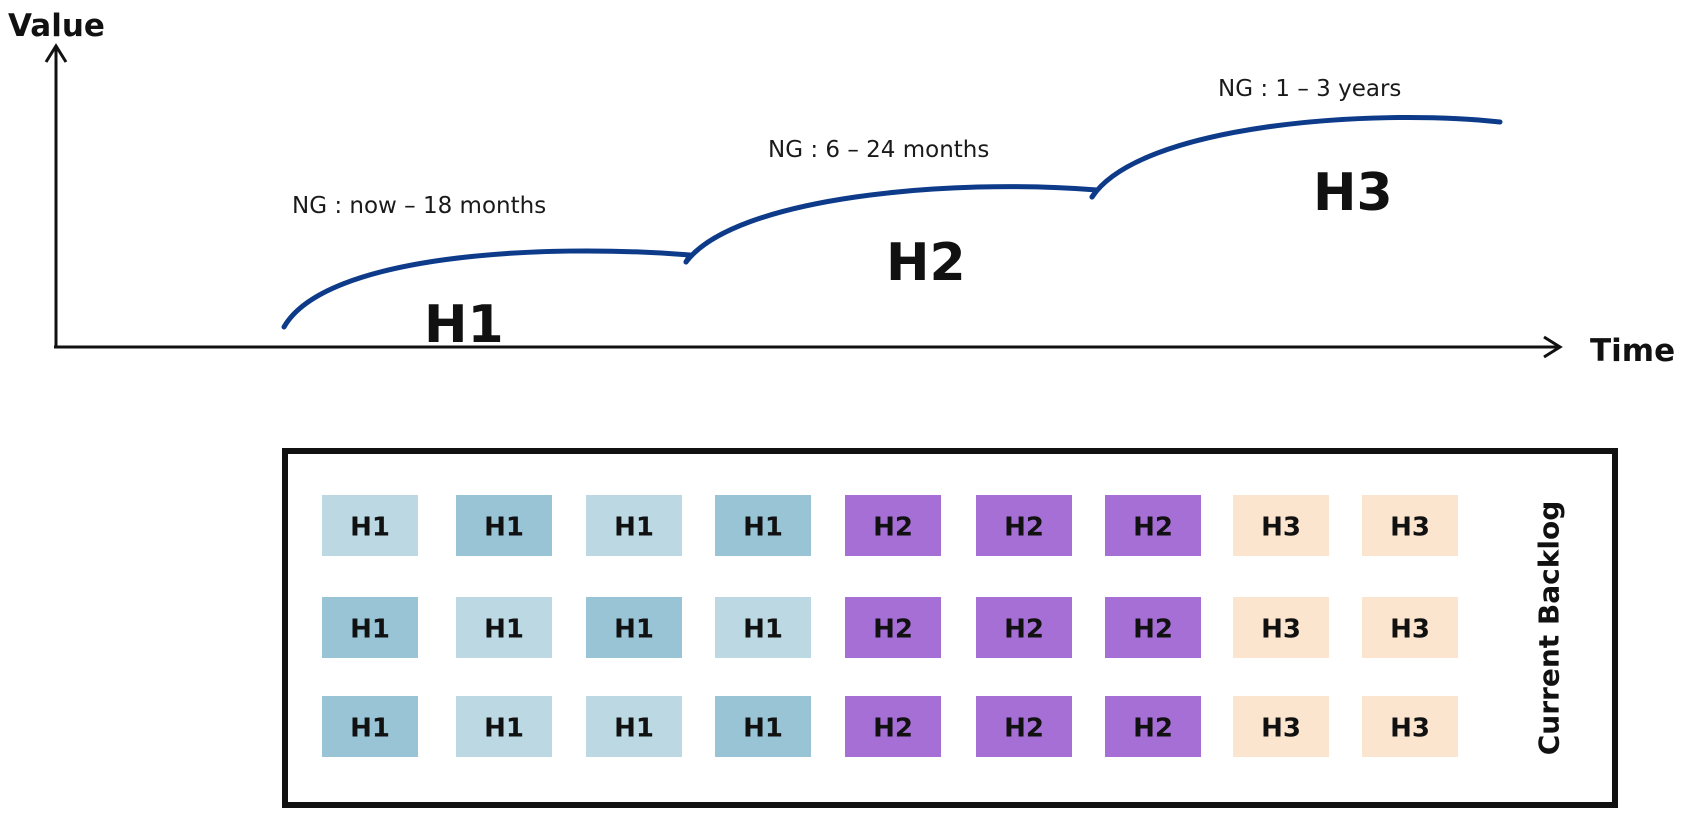 Image resolution: width=1684 pixels, height=817 pixels. What do you see at coordinates (56, 26) in the screenshot?
I see `y-axis-label: Value` at bounding box center [56, 26].